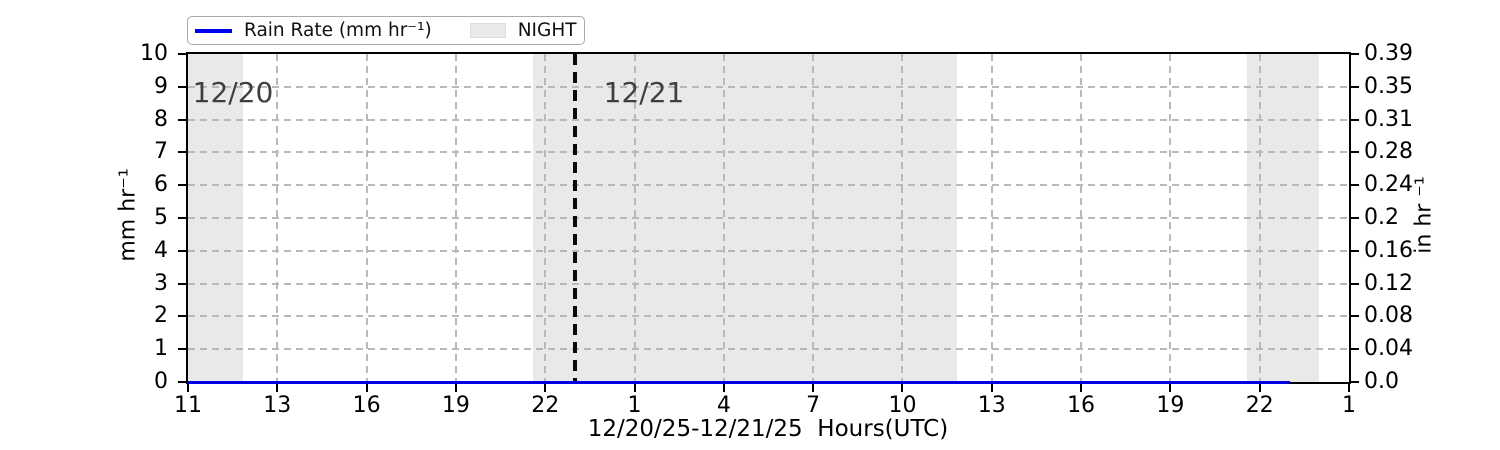  Describe the element at coordinates (487, 30) in the screenshot. I see `legend-night-swatch` at that location.